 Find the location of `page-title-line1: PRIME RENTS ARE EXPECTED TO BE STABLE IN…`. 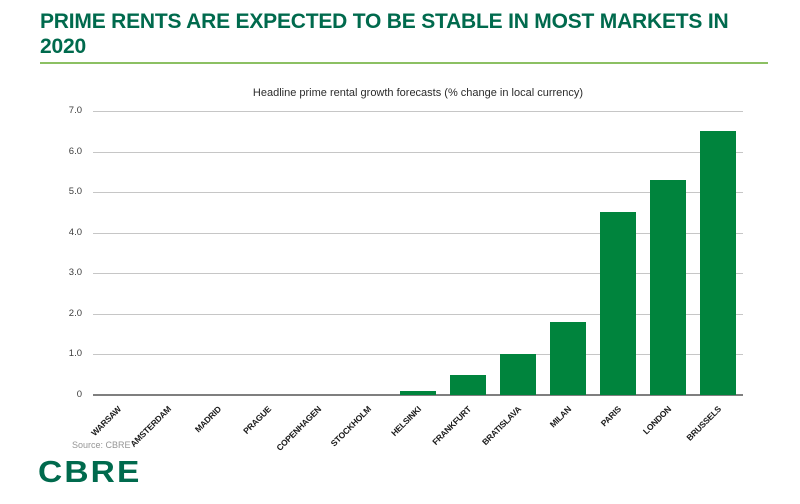

page-title-line1: PRIME RENTS ARE EXPECTED TO BE STABLE IN… is located at coordinates (384, 21).